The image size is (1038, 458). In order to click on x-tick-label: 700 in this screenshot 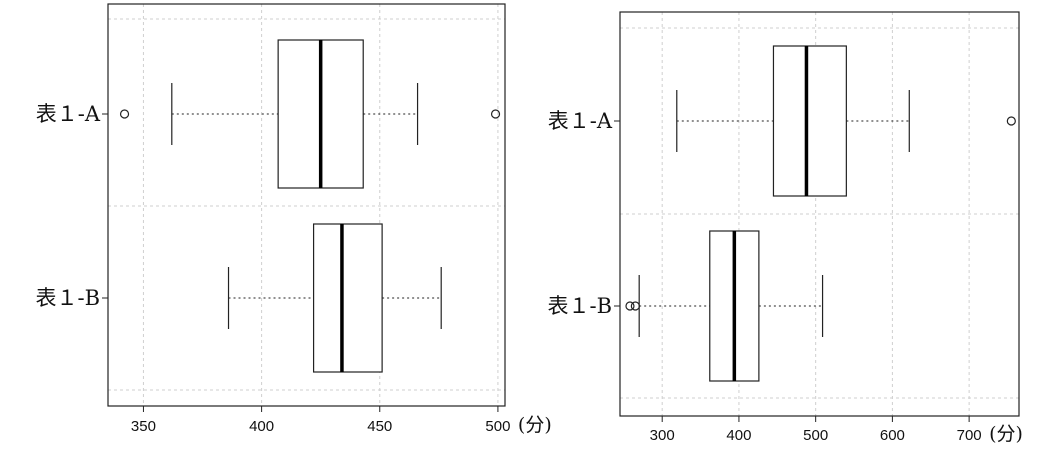, I will do `click(969, 435)`.